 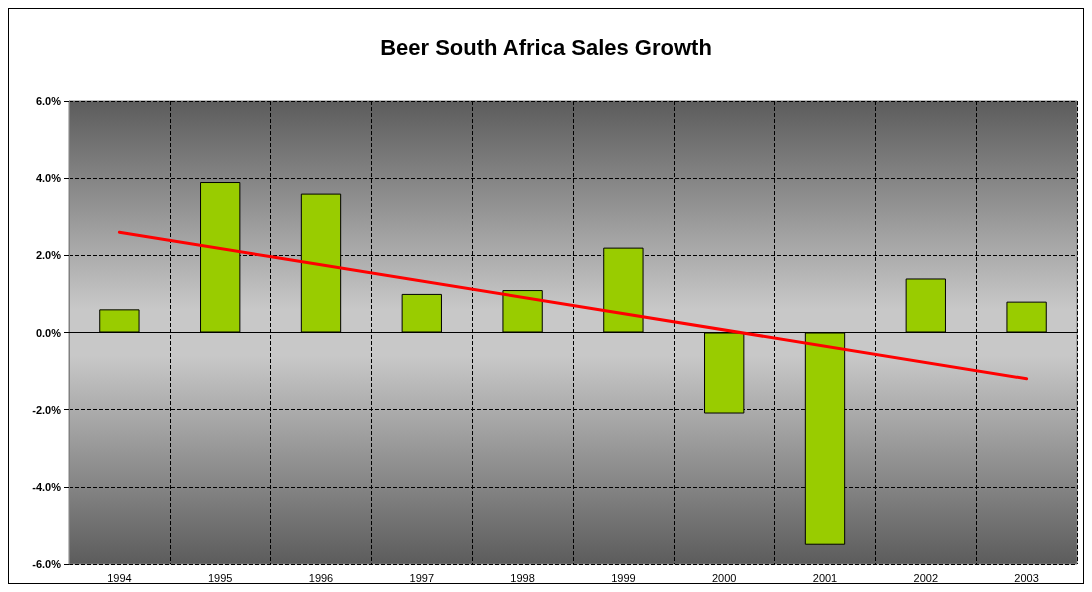 What do you see at coordinates (422, 577) in the screenshot?
I see `x-tick-label: 1997` at bounding box center [422, 577].